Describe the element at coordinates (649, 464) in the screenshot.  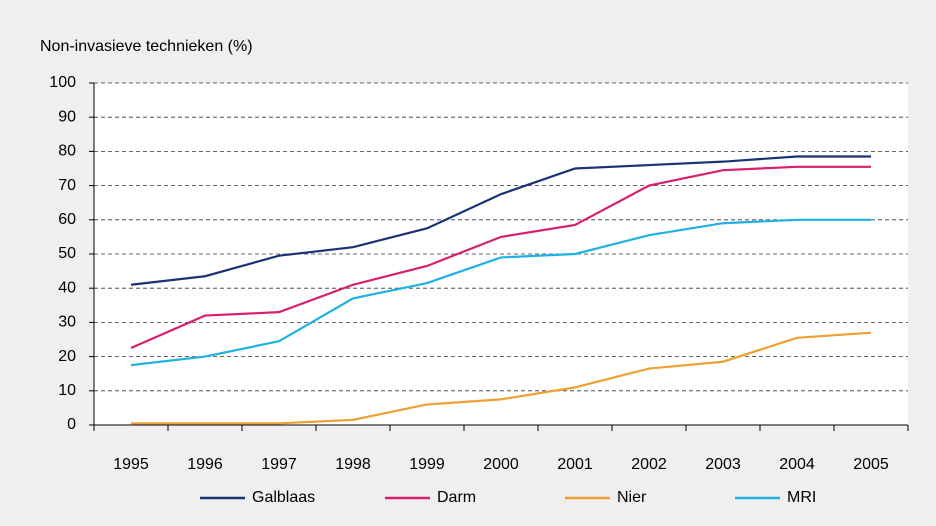
I see `x-tick-label: 2002` at that location.